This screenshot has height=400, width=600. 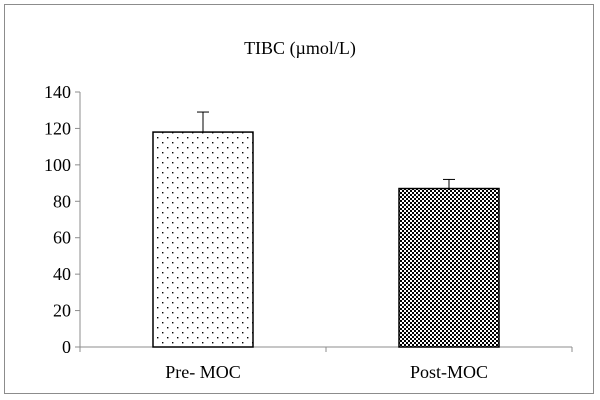 What do you see at coordinates (66, 347) in the screenshot?
I see `y-tick-label: 0` at bounding box center [66, 347].